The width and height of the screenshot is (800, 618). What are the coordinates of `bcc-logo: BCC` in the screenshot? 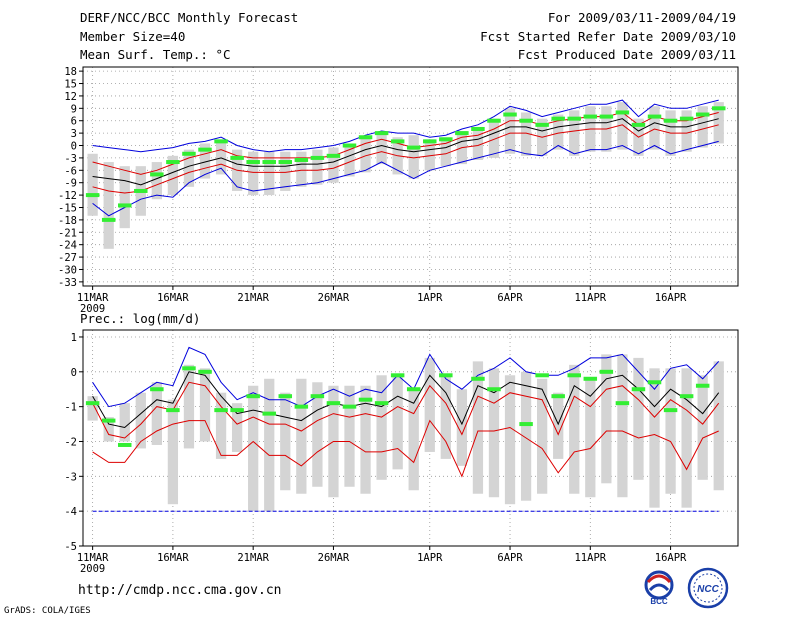 It's located at (659, 588).